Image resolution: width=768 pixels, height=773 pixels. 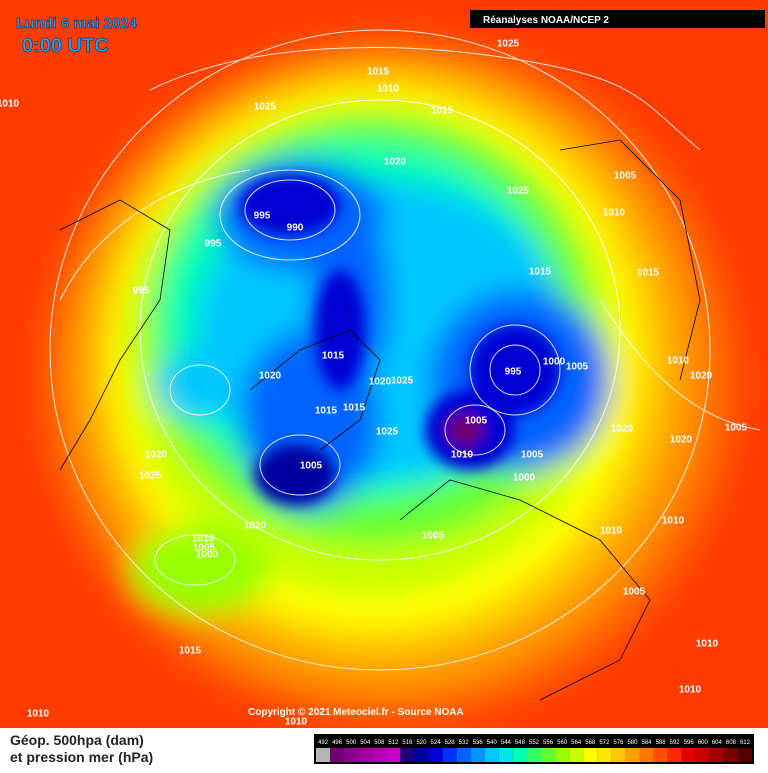 I want to click on colorbar-label: 548, so click(x=520, y=743).